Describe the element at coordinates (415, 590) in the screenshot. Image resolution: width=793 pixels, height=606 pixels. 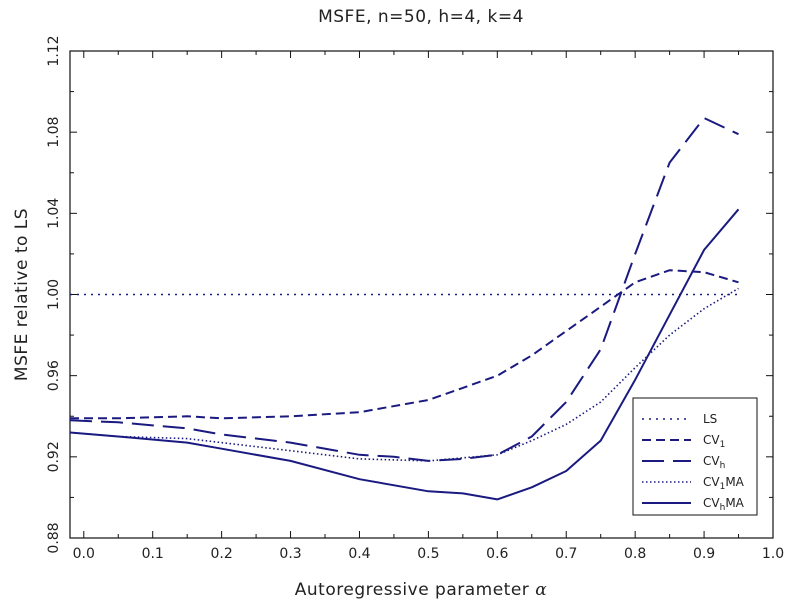
I see `x-axis-title-text: Autoregressive parameter` at that location.